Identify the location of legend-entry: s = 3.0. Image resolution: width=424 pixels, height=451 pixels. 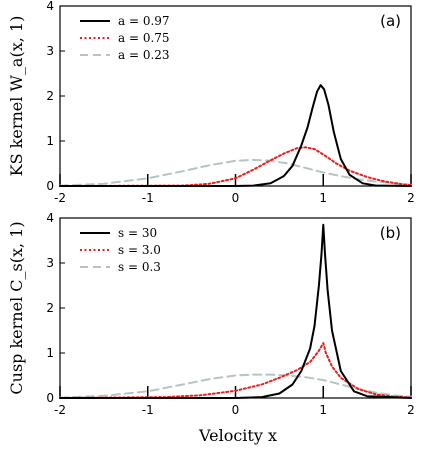
(139, 250).